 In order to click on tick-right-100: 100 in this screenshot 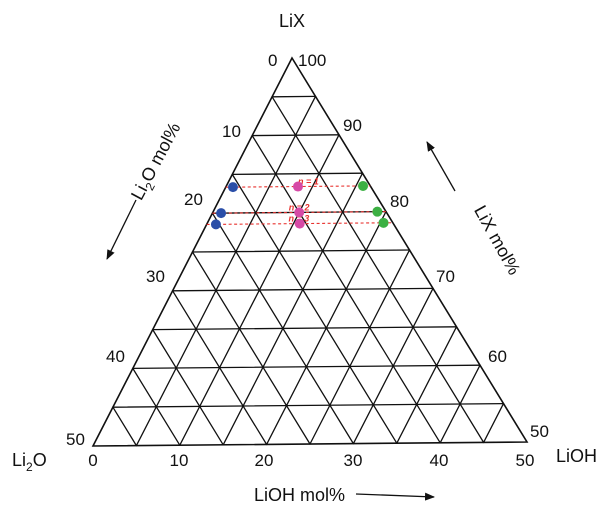, I will do `click(312, 60)`.